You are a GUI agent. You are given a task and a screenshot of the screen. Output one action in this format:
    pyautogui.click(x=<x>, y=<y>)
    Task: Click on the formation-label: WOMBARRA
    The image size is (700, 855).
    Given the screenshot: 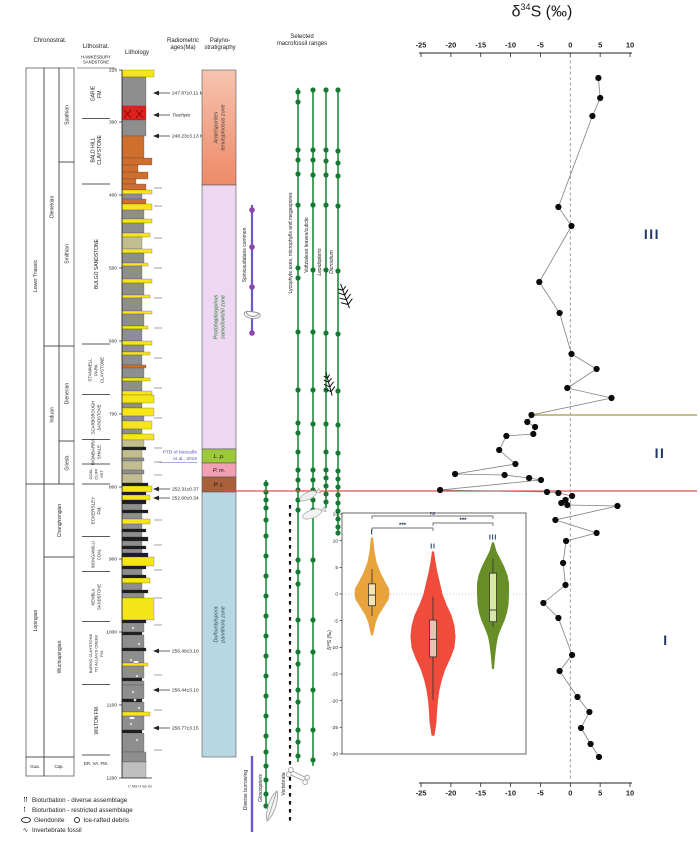 What is the action you would take?
    pyautogui.click(x=93, y=452)
    